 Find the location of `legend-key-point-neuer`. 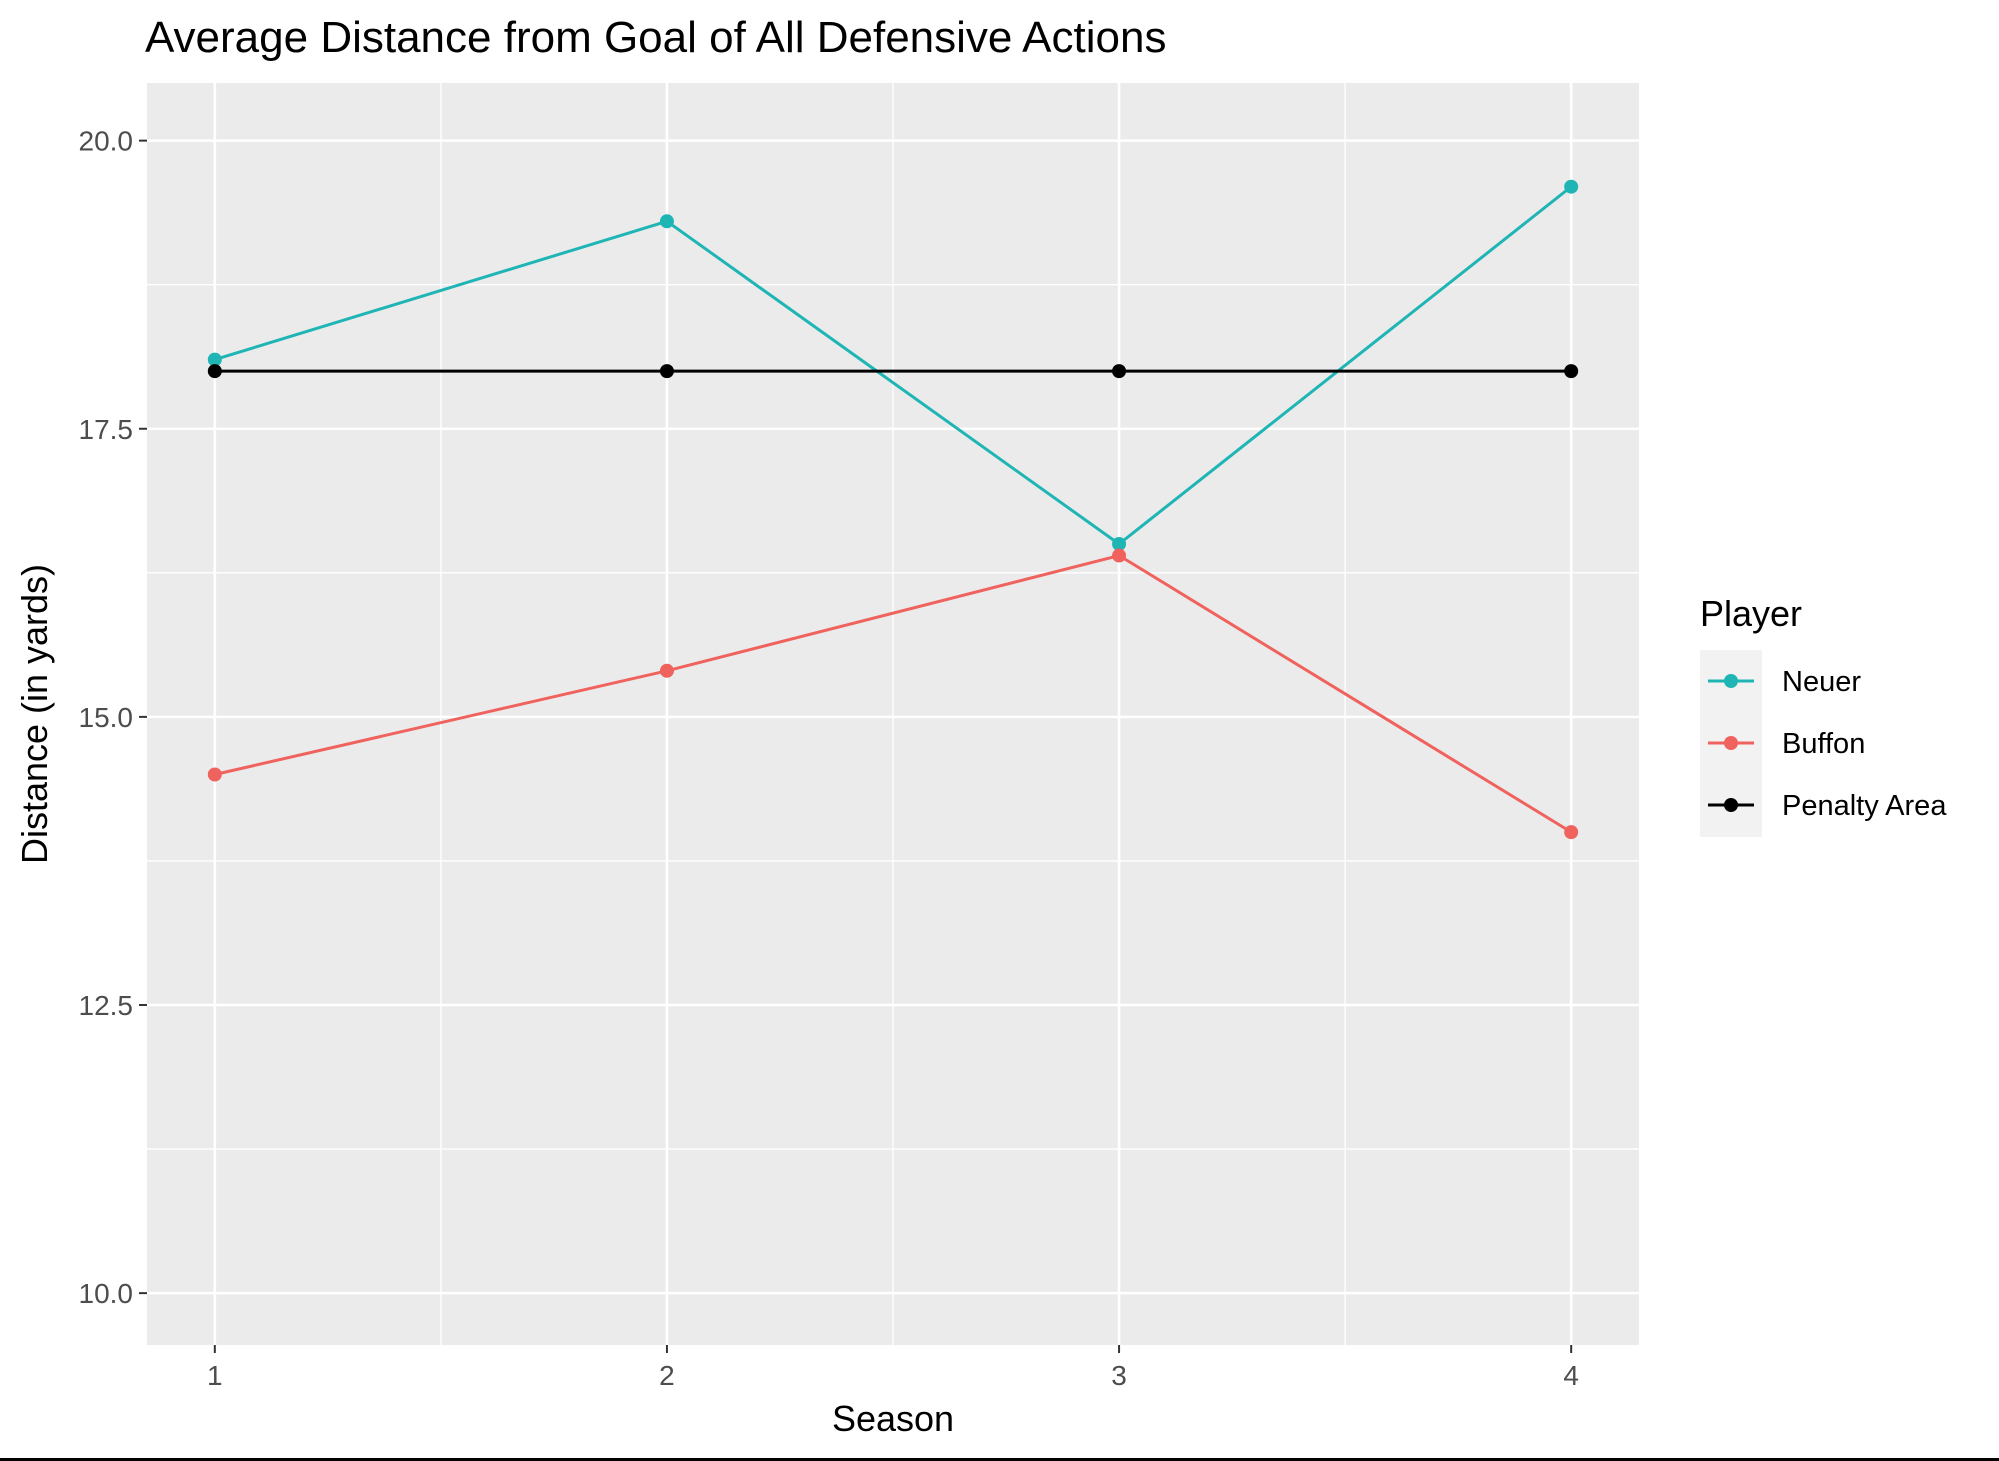

legend-key-point-neuer is located at coordinates (1731, 681).